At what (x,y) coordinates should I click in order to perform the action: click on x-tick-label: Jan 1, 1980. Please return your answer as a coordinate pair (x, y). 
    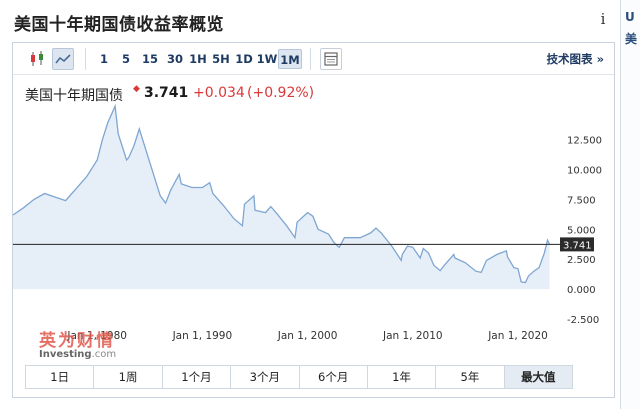
    Looking at the image, I should click on (96, 336).